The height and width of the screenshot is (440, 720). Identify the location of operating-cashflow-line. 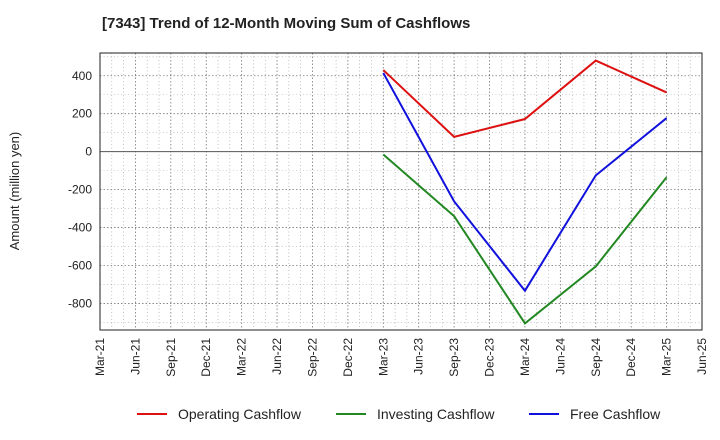
(524, 98).